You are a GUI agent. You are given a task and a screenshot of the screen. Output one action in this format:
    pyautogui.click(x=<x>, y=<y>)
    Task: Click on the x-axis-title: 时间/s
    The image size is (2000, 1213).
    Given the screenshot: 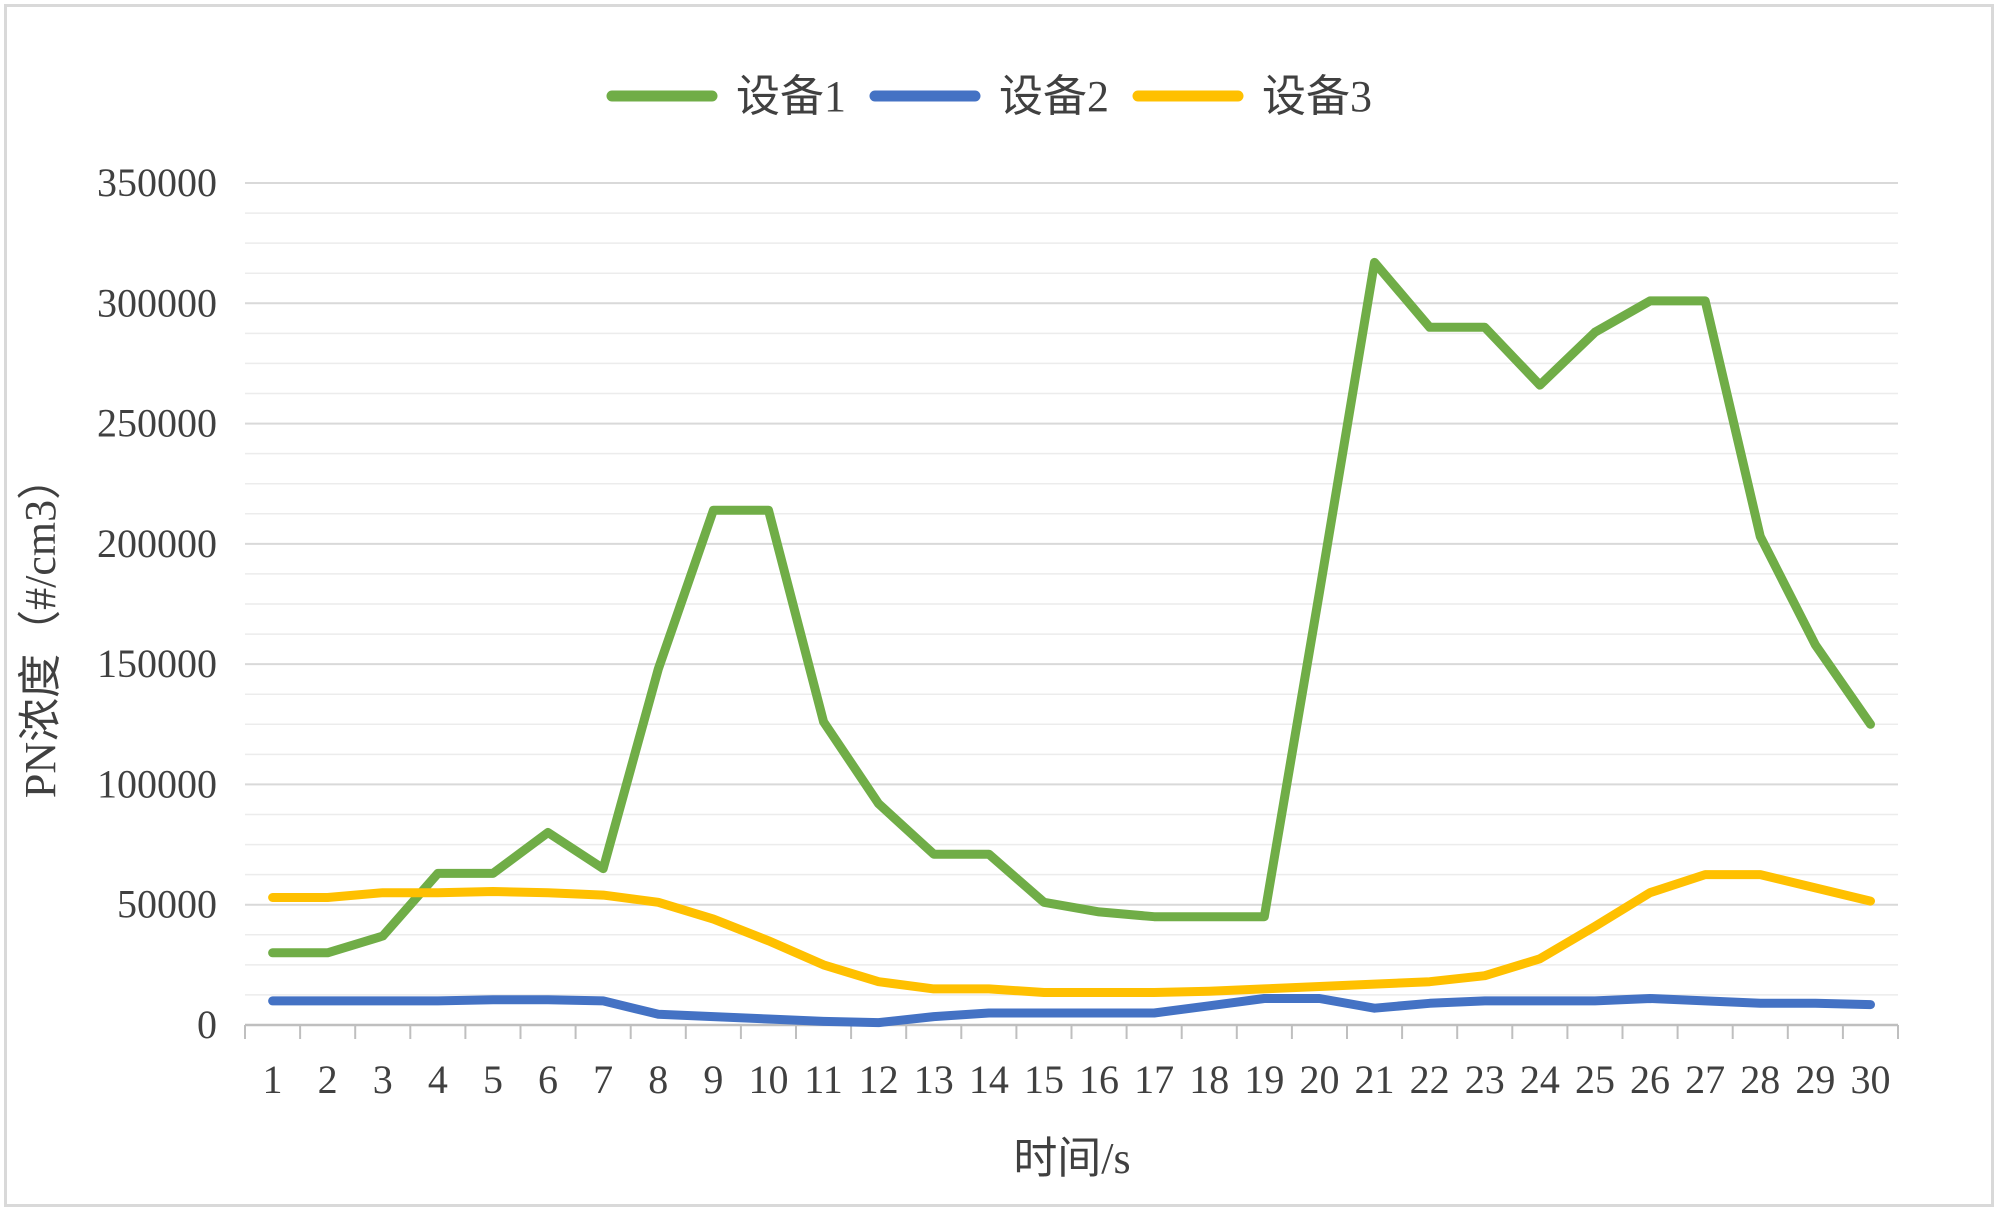 What is the action you would take?
    pyautogui.click(x=1071, y=1158)
    